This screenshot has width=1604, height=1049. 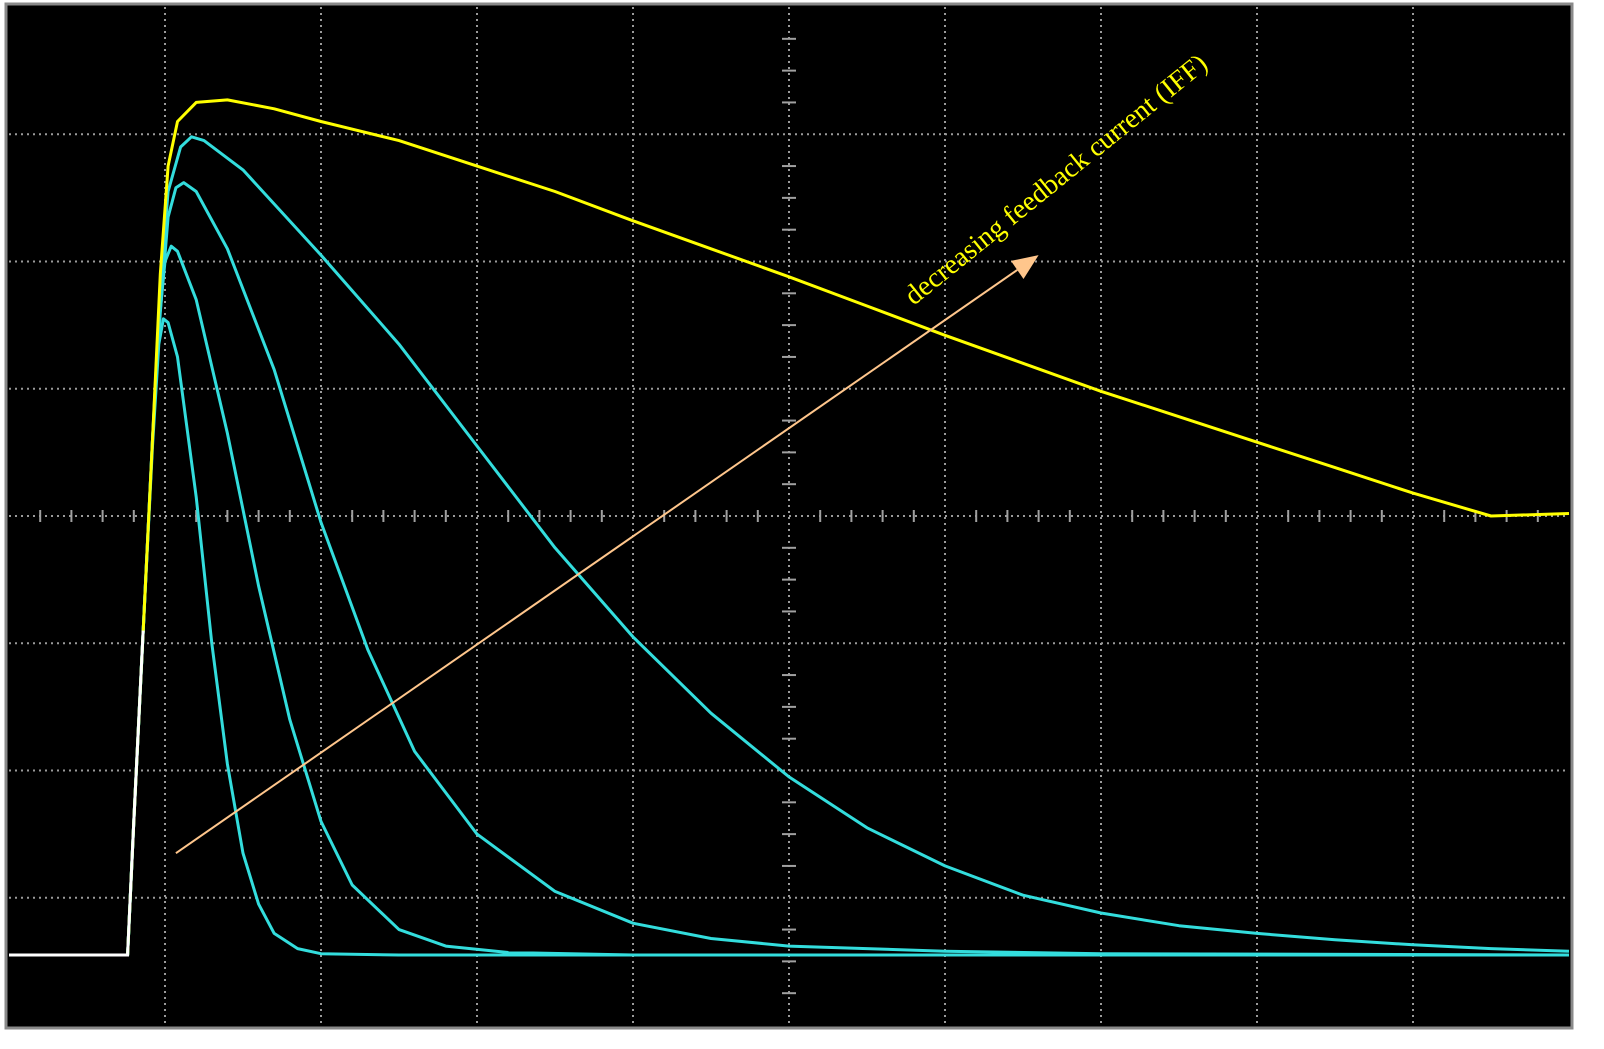 What do you see at coordinates (77, 793) in the screenshot?
I see `rising-edge-trace` at bounding box center [77, 793].